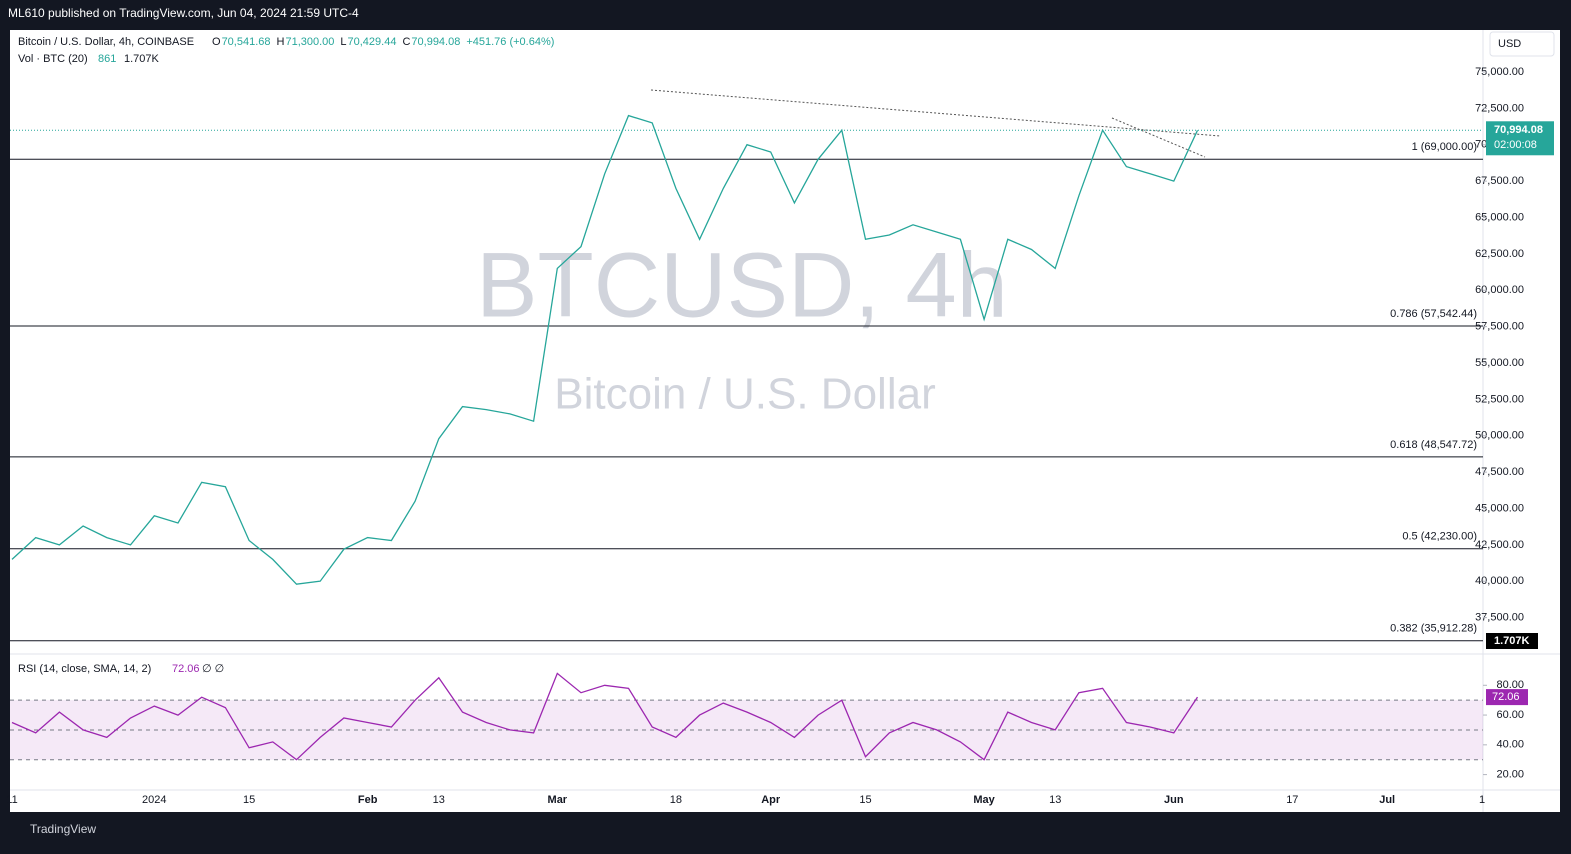  What do you see at coordinates (1499, 581) in the screenshot?
I see `y-tick-label: 40,000.00` at bounding box center [1499, 581].